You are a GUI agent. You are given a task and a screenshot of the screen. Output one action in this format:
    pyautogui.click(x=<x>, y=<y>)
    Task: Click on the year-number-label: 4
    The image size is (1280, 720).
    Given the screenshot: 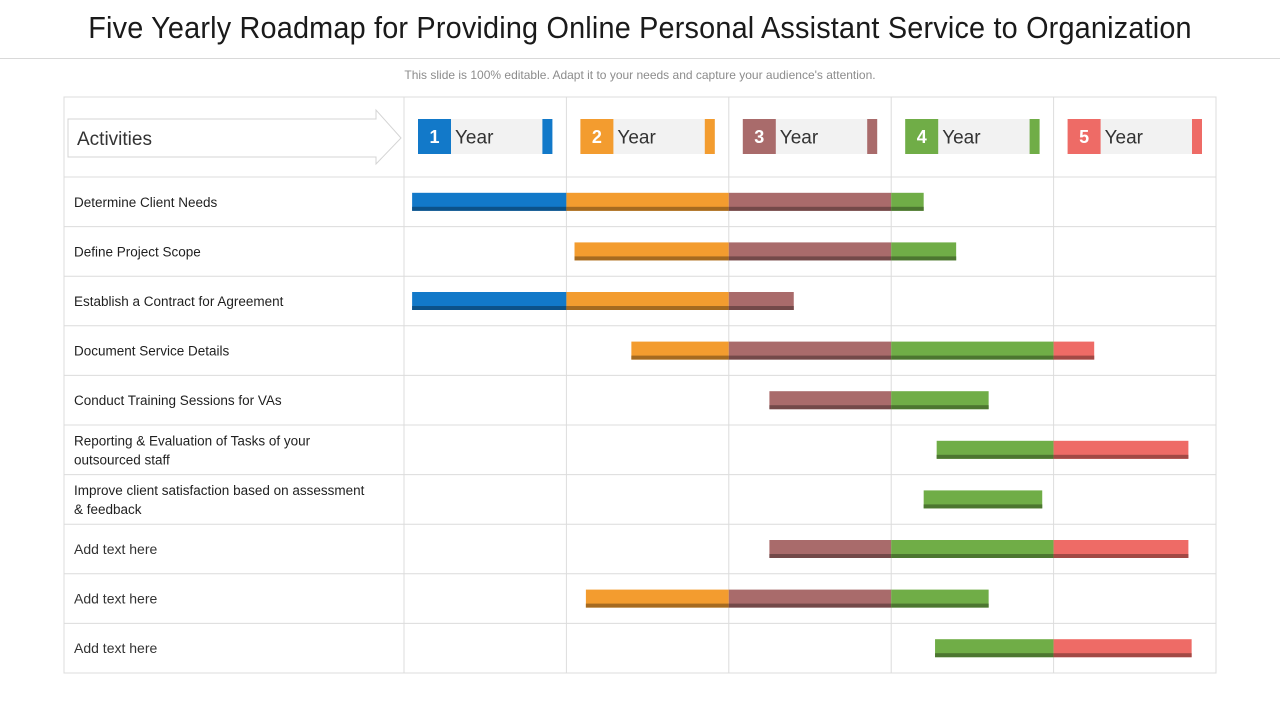 What is the action you would take?
    pyautogui.click(x=922, y=137)
    